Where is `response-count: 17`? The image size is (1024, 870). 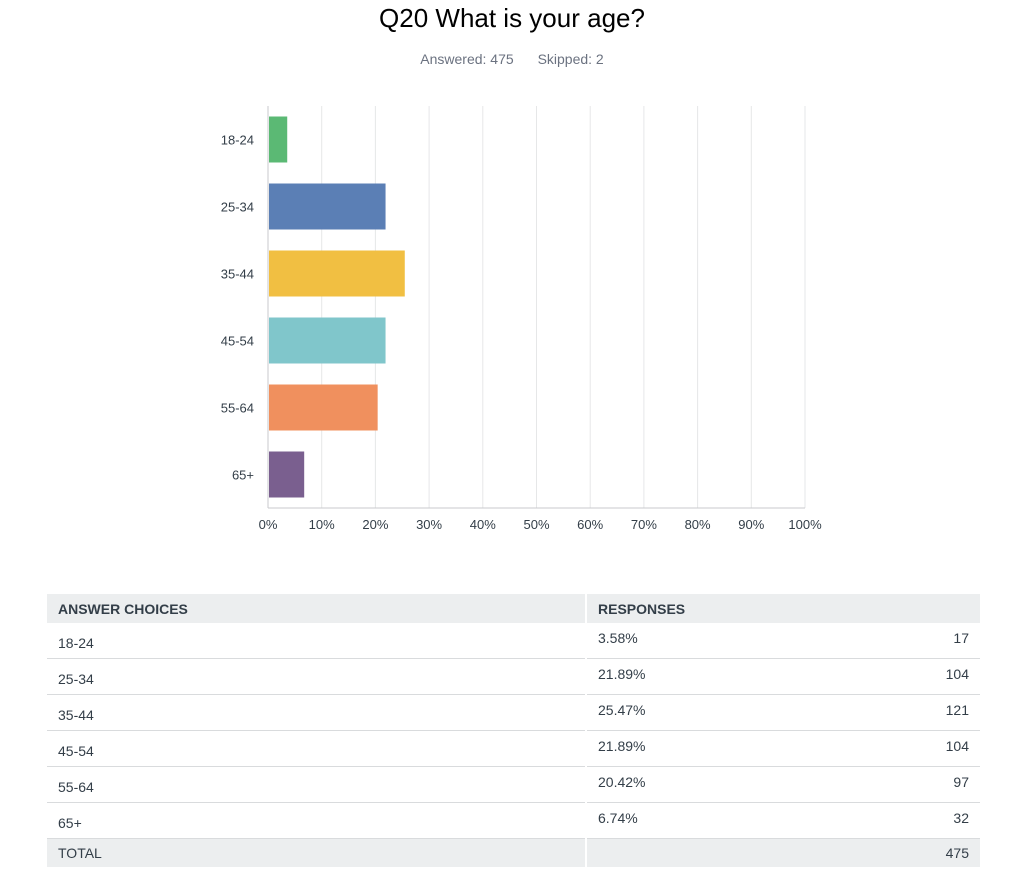
response-count: 17 is located at coordinates (914, 641).